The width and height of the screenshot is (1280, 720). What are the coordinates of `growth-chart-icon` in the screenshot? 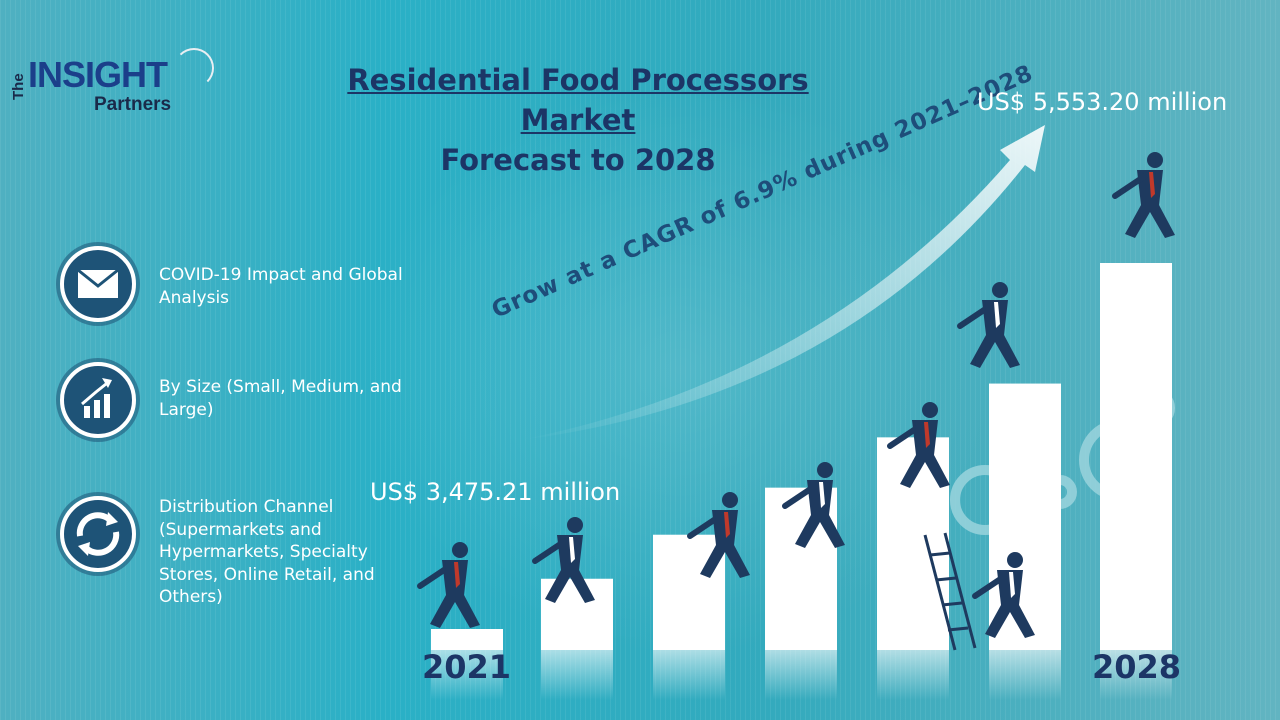 It's located at (98, 400).